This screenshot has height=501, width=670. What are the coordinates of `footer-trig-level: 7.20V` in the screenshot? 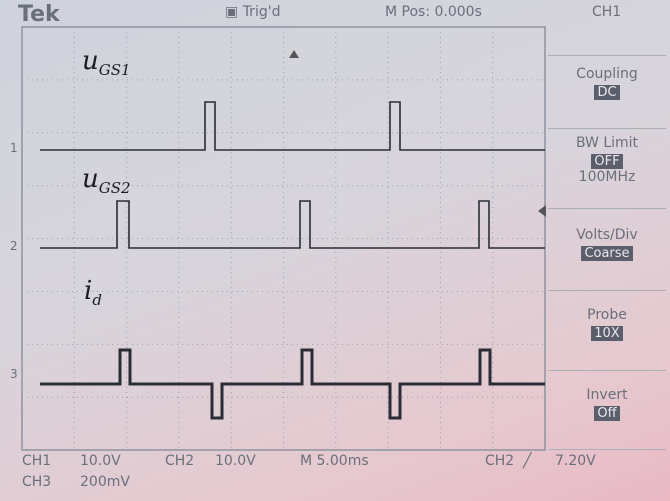 It's located at (575, 461).